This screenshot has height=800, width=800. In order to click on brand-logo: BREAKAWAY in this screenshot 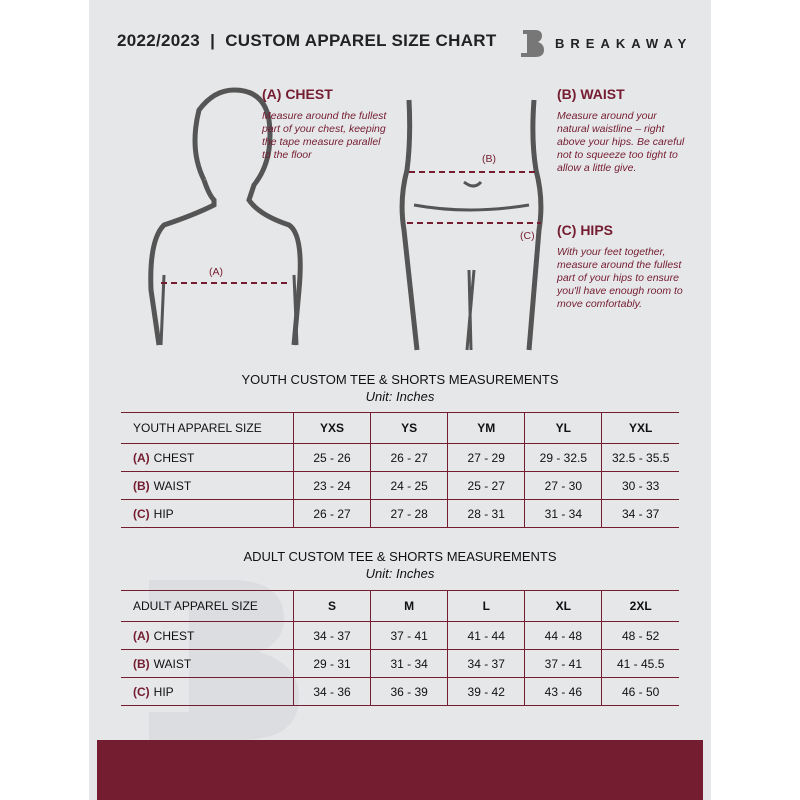, I will do `click(605, 43)`.